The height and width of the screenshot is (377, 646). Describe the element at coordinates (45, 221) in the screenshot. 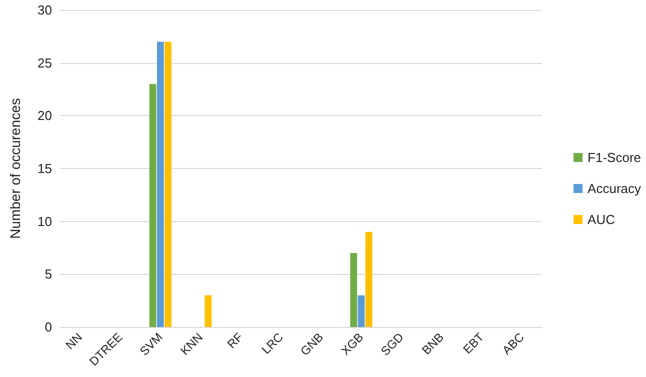

I see `y-tick-label: 10` at that location.